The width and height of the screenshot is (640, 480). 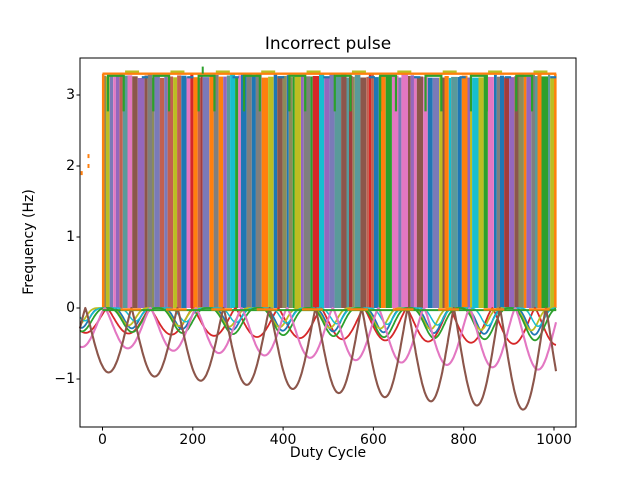 I want to click on x-tick-label: 1000, so click(x=554, y=440).